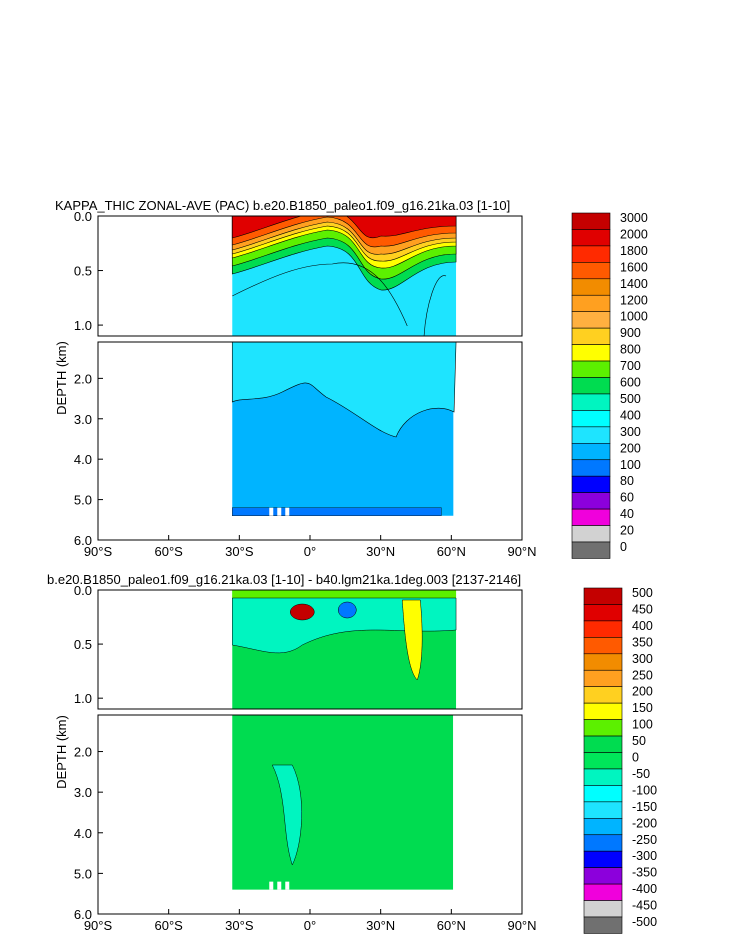 The image size is (733, 945). What do you see at coordinates (627, 514) in the screenshot?
I see `colorbar-label: 40` at bounding box center [627, 514].